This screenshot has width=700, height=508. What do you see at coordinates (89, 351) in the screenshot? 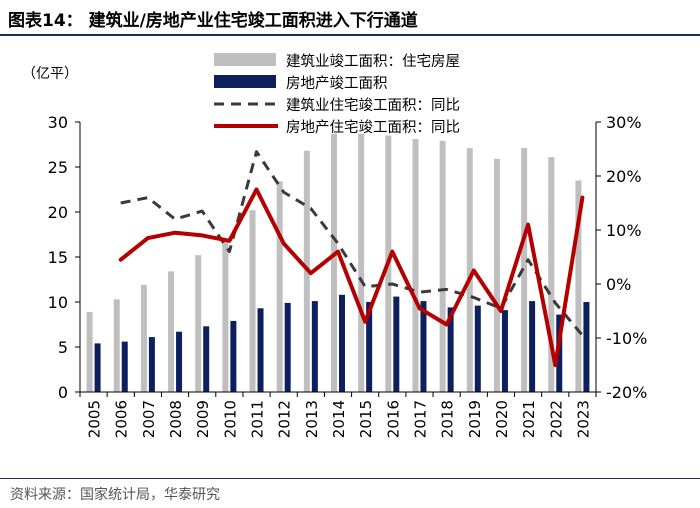
I see `bar-construction-2005` at bounding box center [89, 351].